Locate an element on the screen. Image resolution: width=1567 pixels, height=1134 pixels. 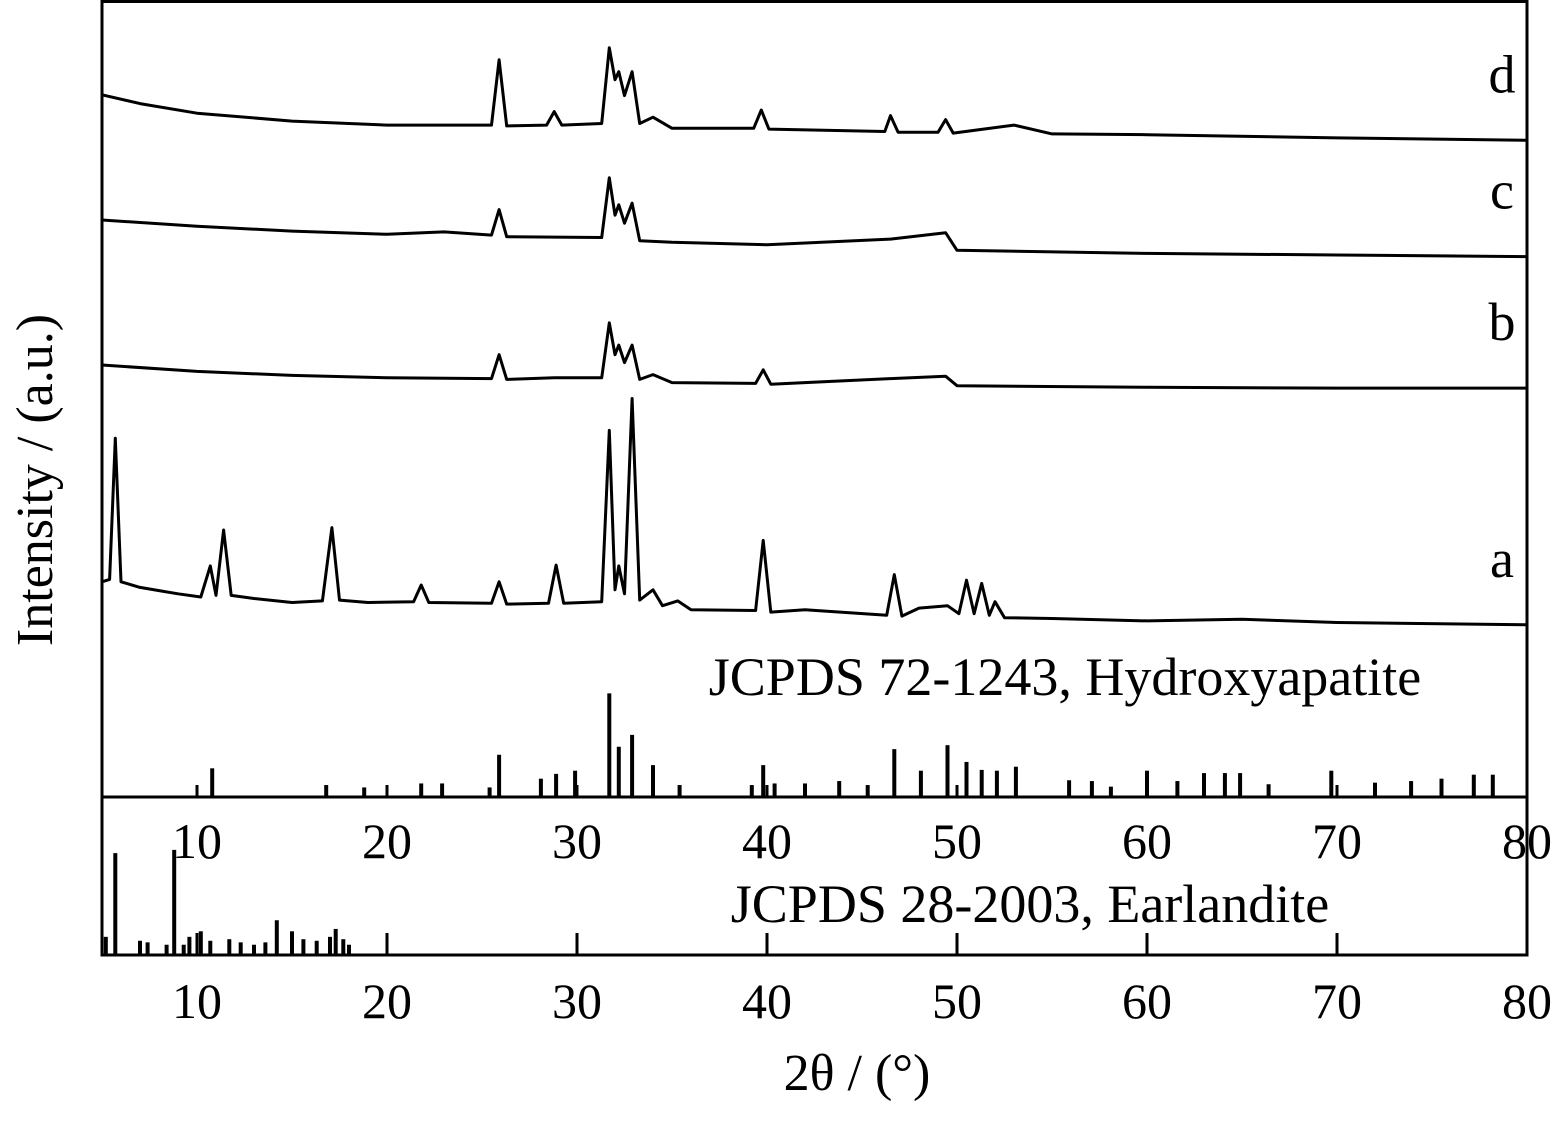
reference-label: JCPDS 72-1243, Hydroxyapatite is located at coordinates (1065, 677).